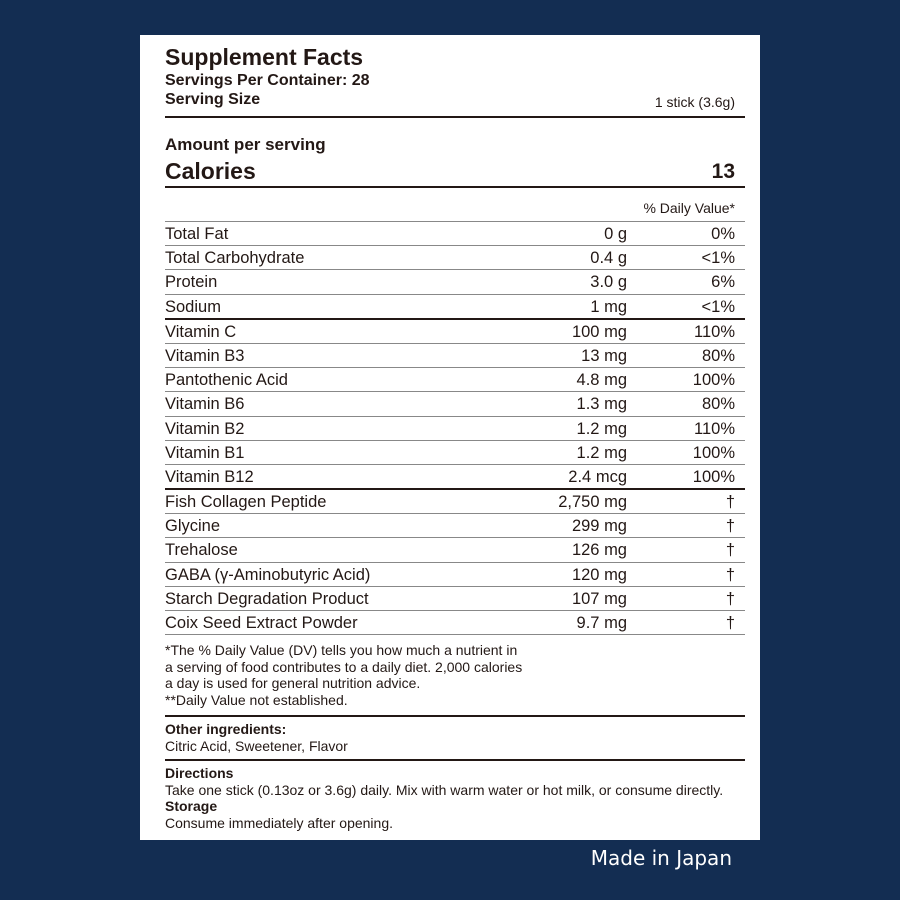 The width and height of the screenshot is (900, 900). I want to click on nutrient-name: Vitamin B12, so click(209, 476).